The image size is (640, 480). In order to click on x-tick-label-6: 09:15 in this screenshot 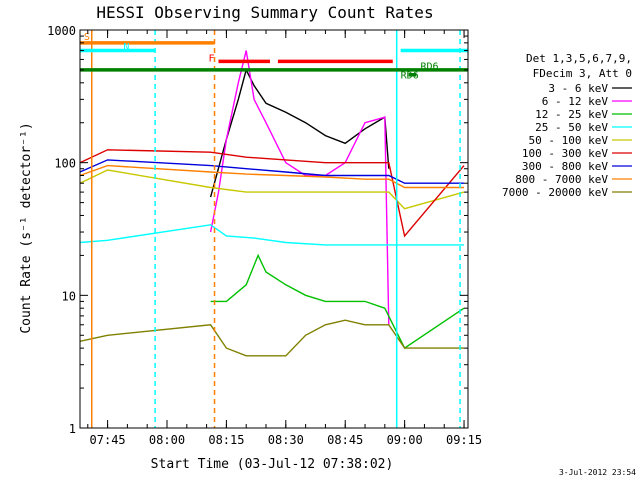, I will do `click(464, 440)`.